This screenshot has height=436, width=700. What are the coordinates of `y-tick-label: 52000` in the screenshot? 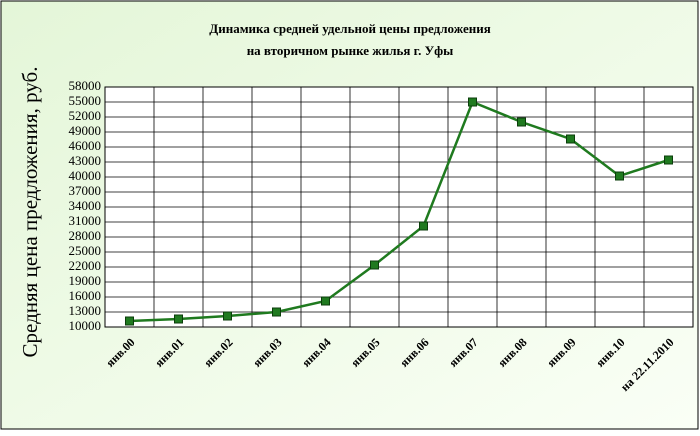 It's located at (85, 115).